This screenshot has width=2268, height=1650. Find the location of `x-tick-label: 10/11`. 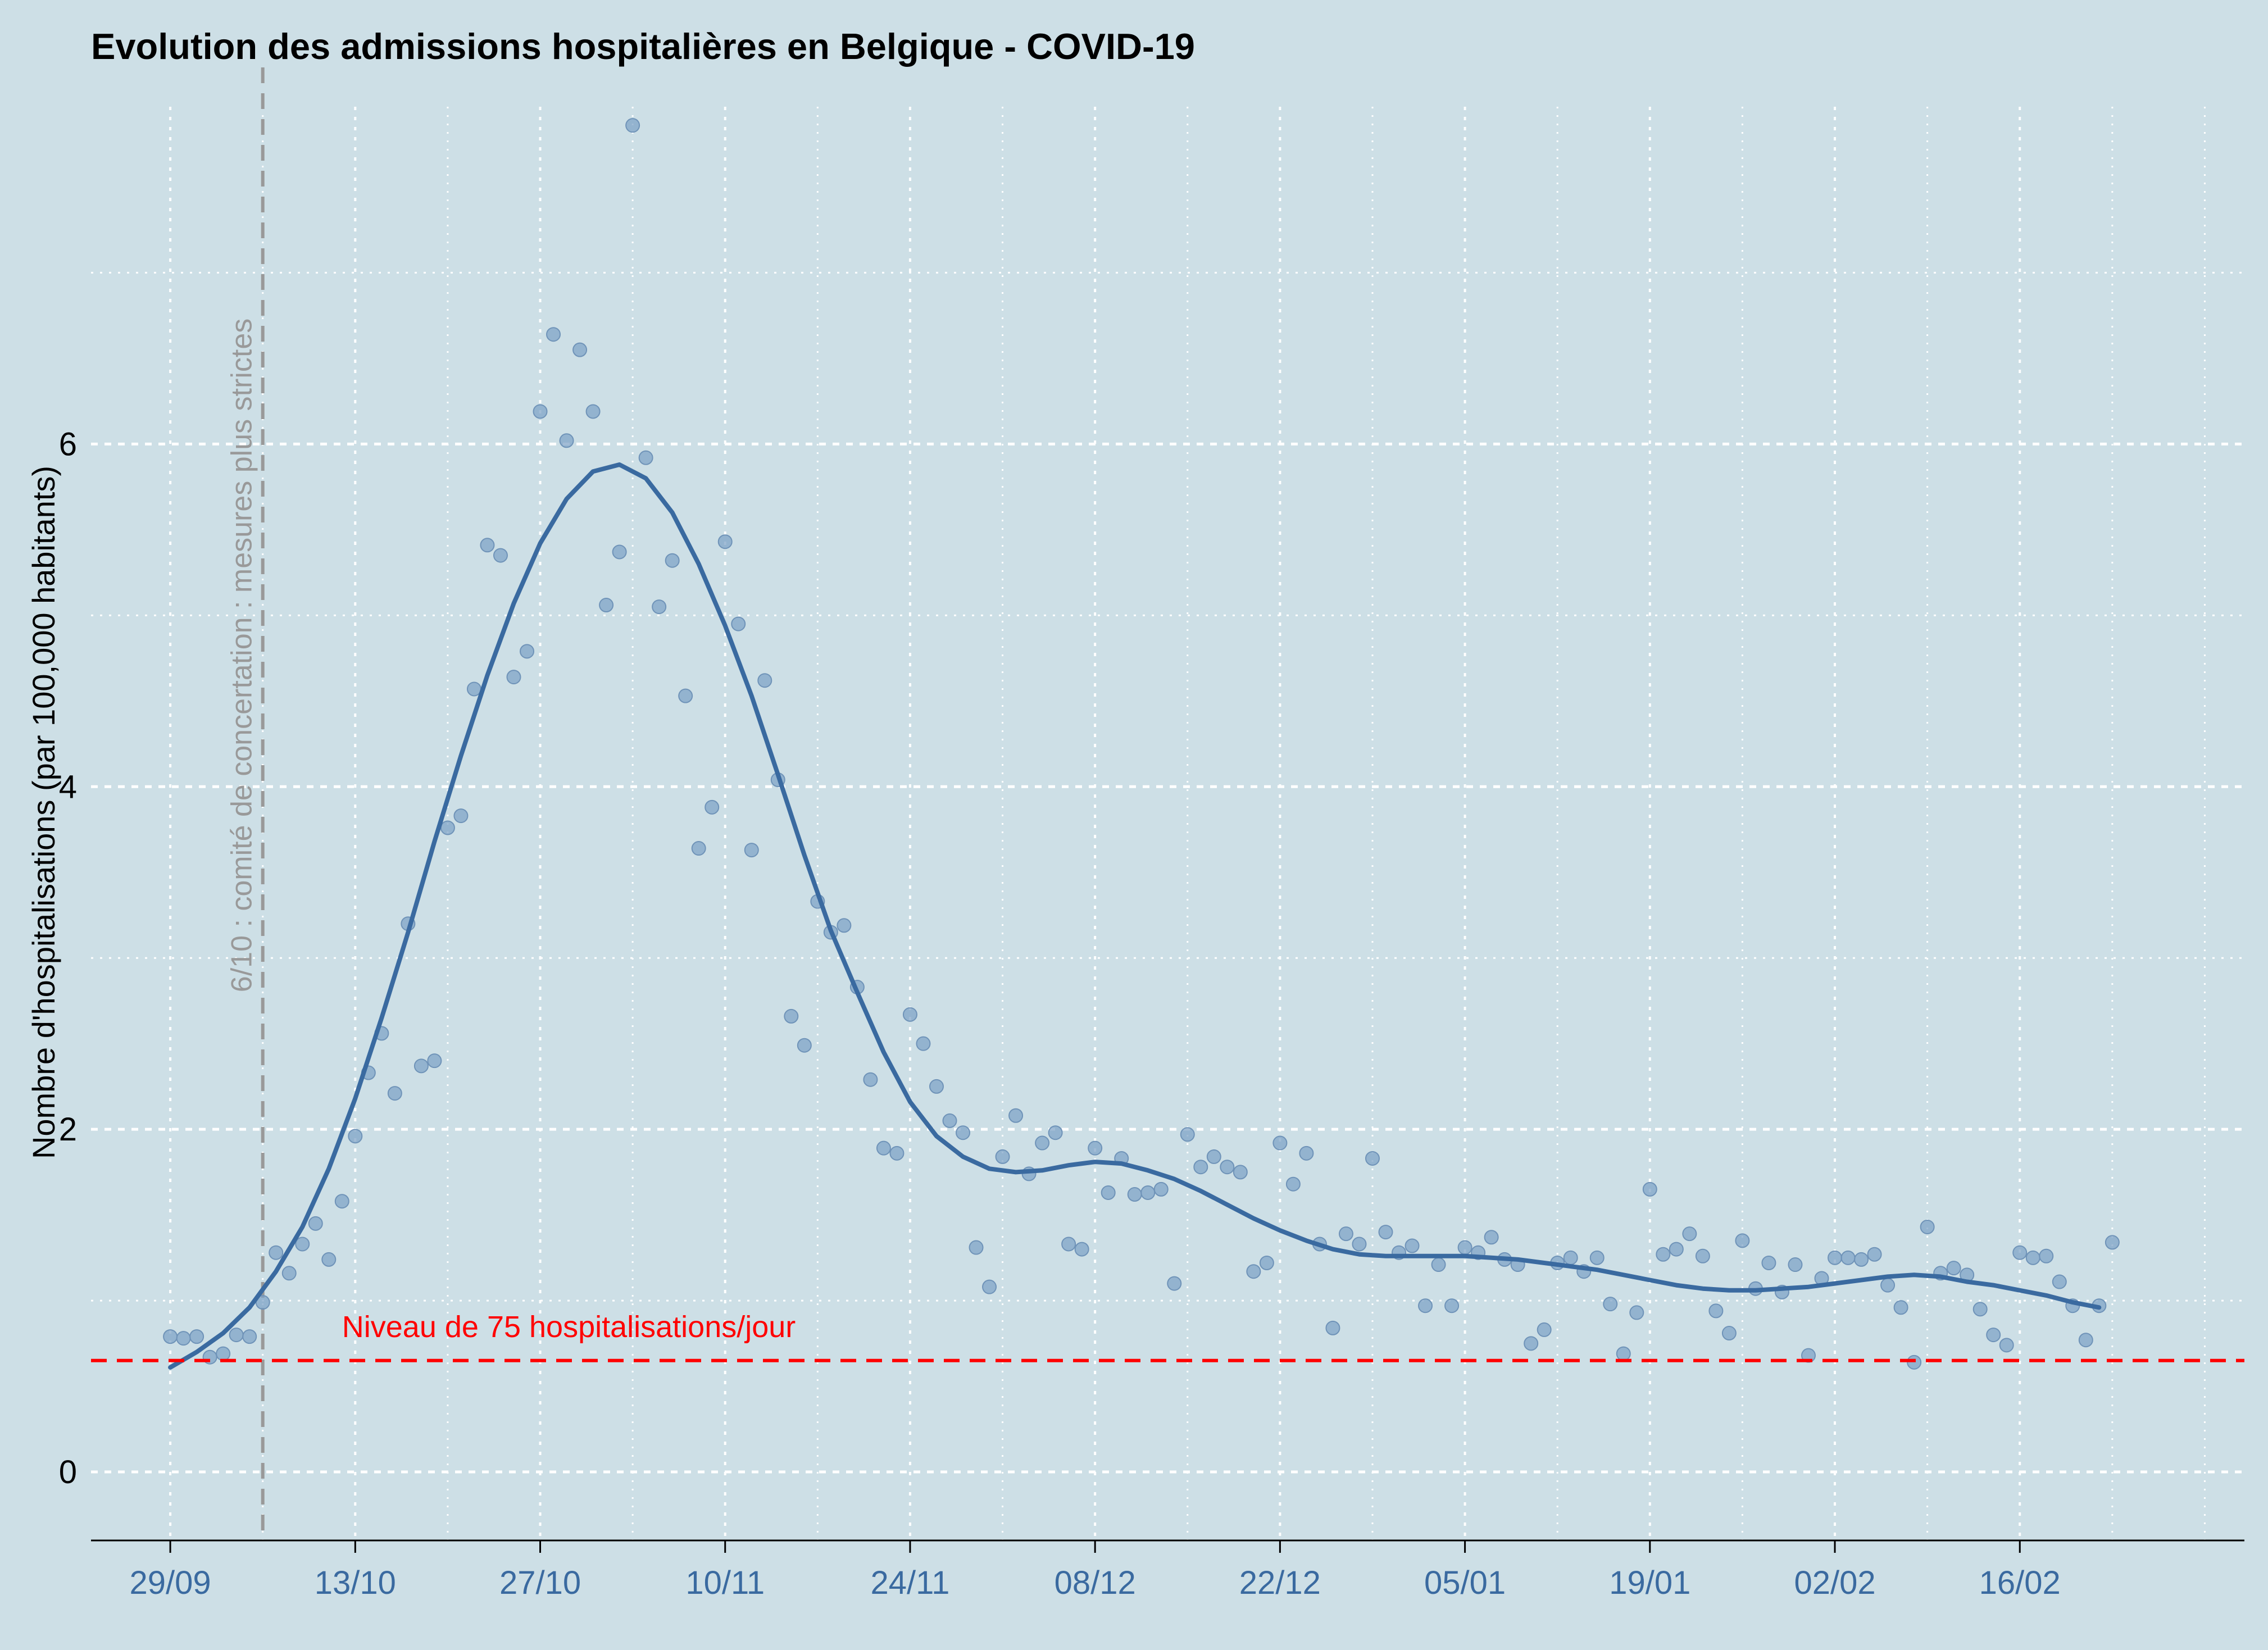

x-tick-label: 10/11 is located at coordinates (725, 1583).